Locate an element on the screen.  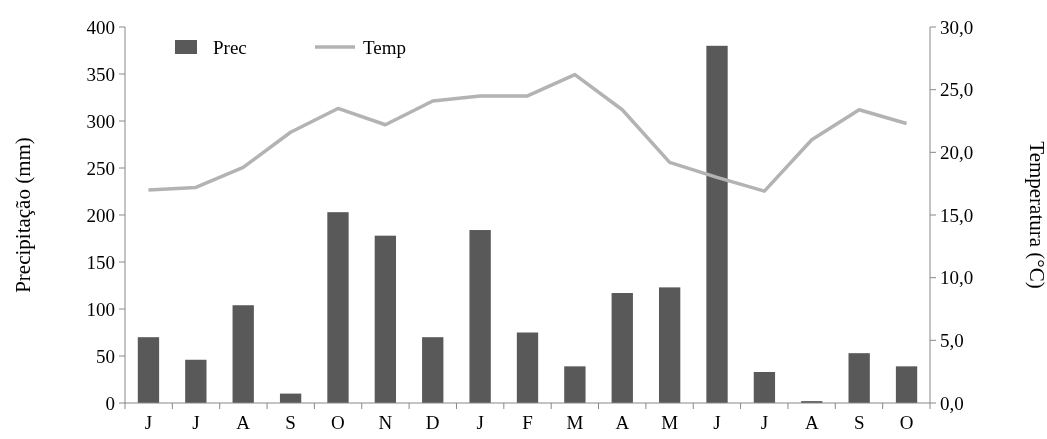
x-tick-label: N is located at coordinates (385, 422).